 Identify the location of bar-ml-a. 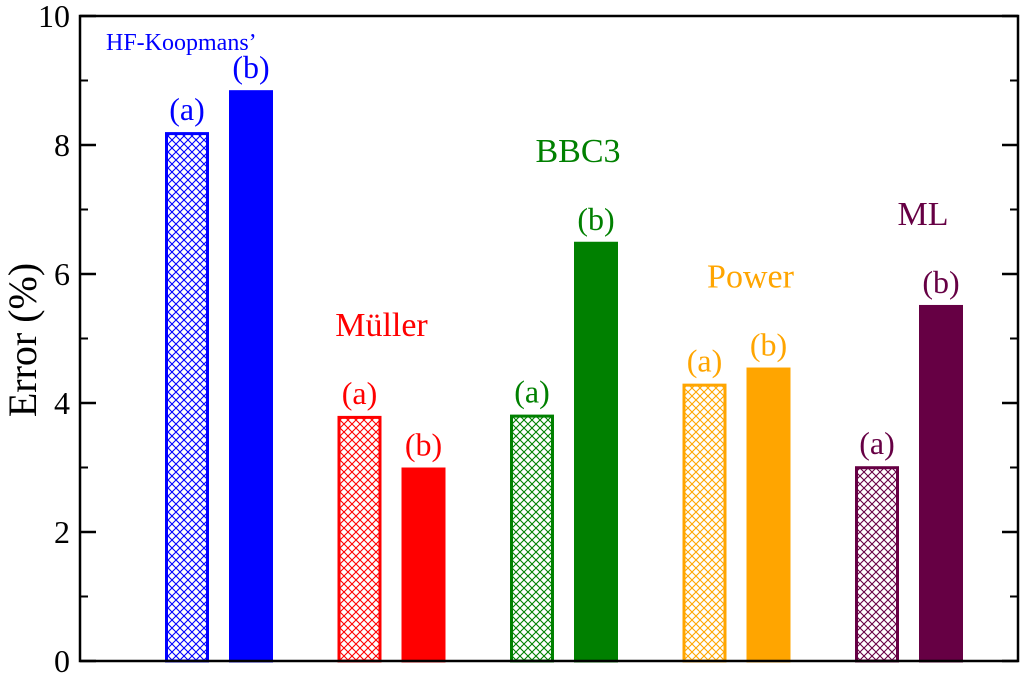
(877, 564).